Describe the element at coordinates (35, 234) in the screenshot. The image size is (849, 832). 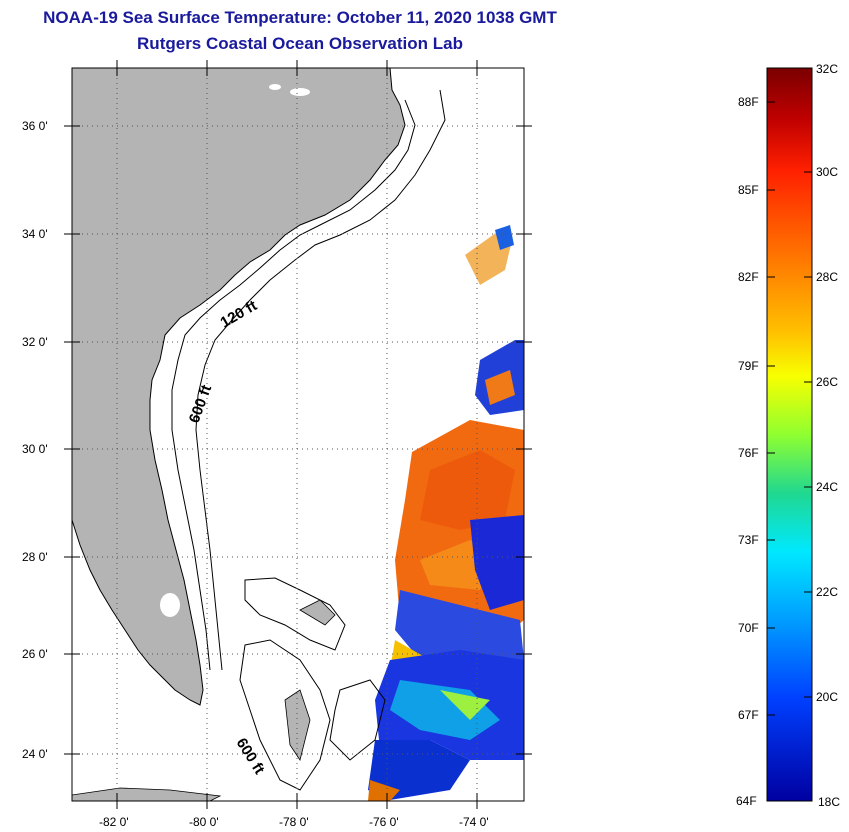
I see `lat-label: 34 0'` at that location.